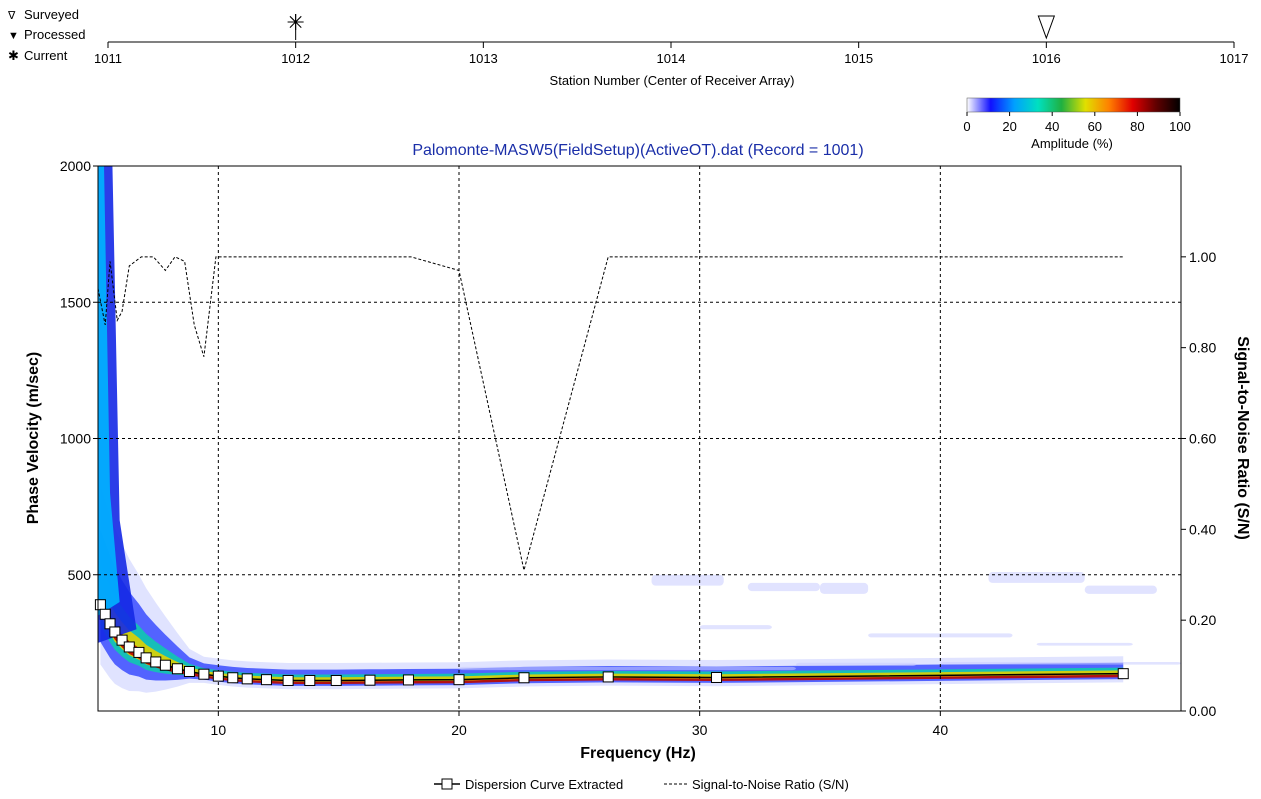  I want to click on station-tick-label: 1014, so click(671, 58).